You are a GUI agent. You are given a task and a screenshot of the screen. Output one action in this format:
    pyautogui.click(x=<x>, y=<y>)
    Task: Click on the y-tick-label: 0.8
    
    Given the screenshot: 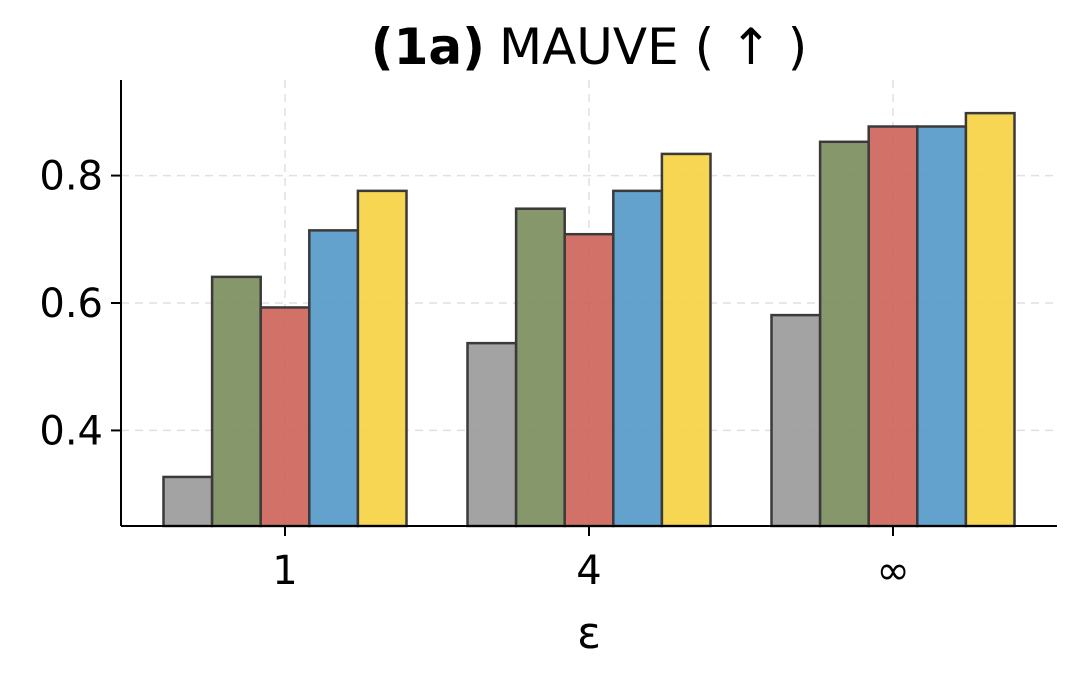 What is the action you would take?
    pyautogui.click(x=71, y=177)
    